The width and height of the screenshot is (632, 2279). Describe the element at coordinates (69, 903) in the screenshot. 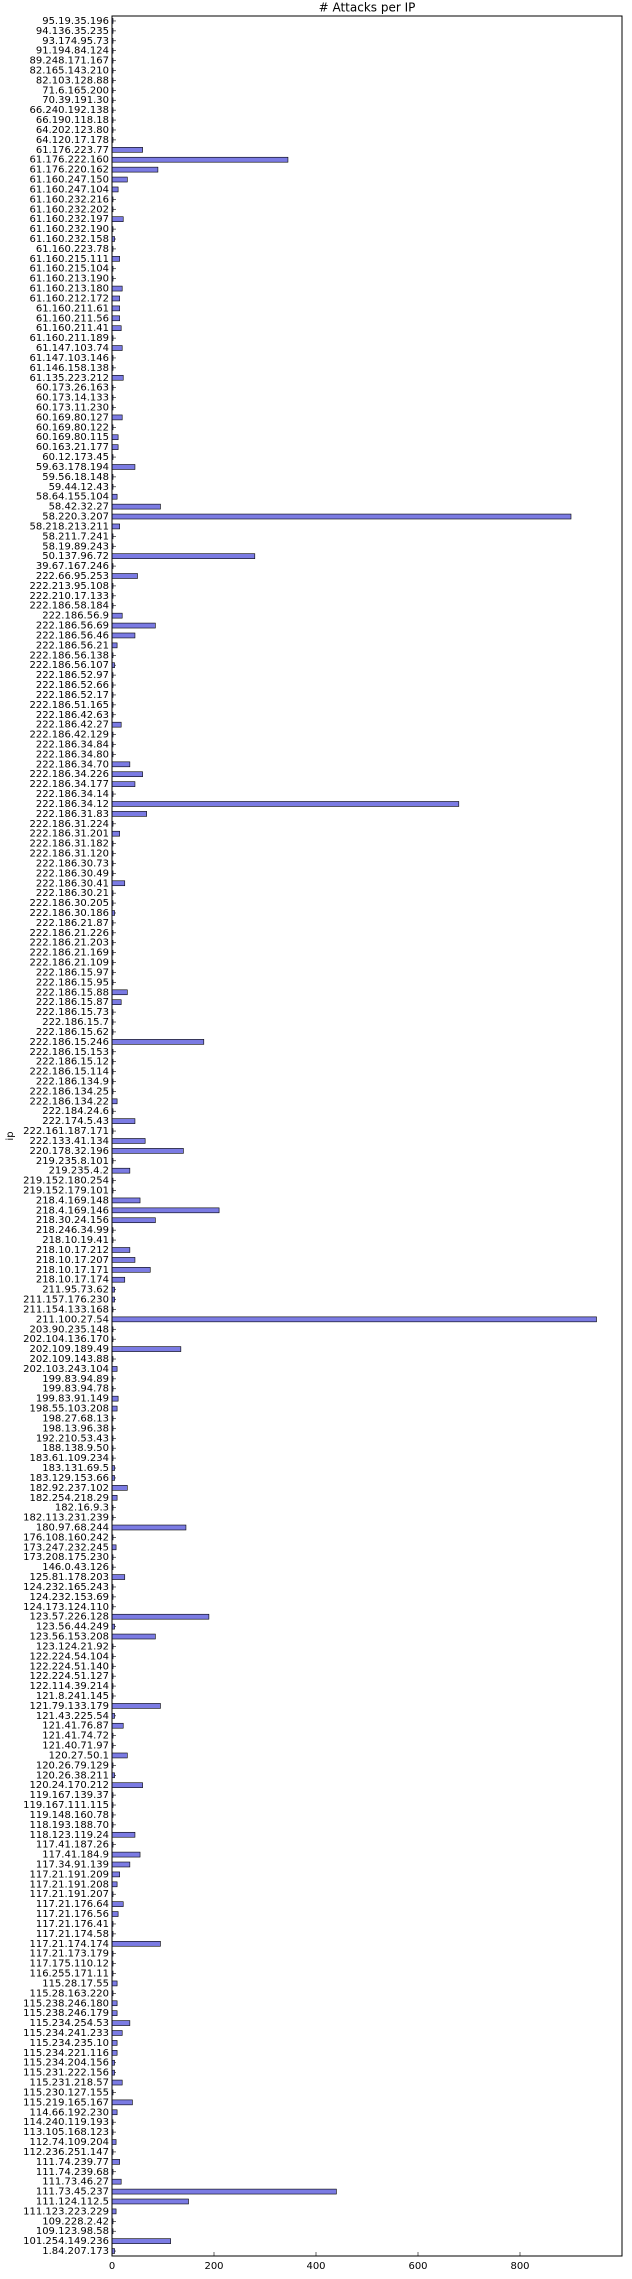

I see `y-tick-label: 222.186.30.205` at that location.